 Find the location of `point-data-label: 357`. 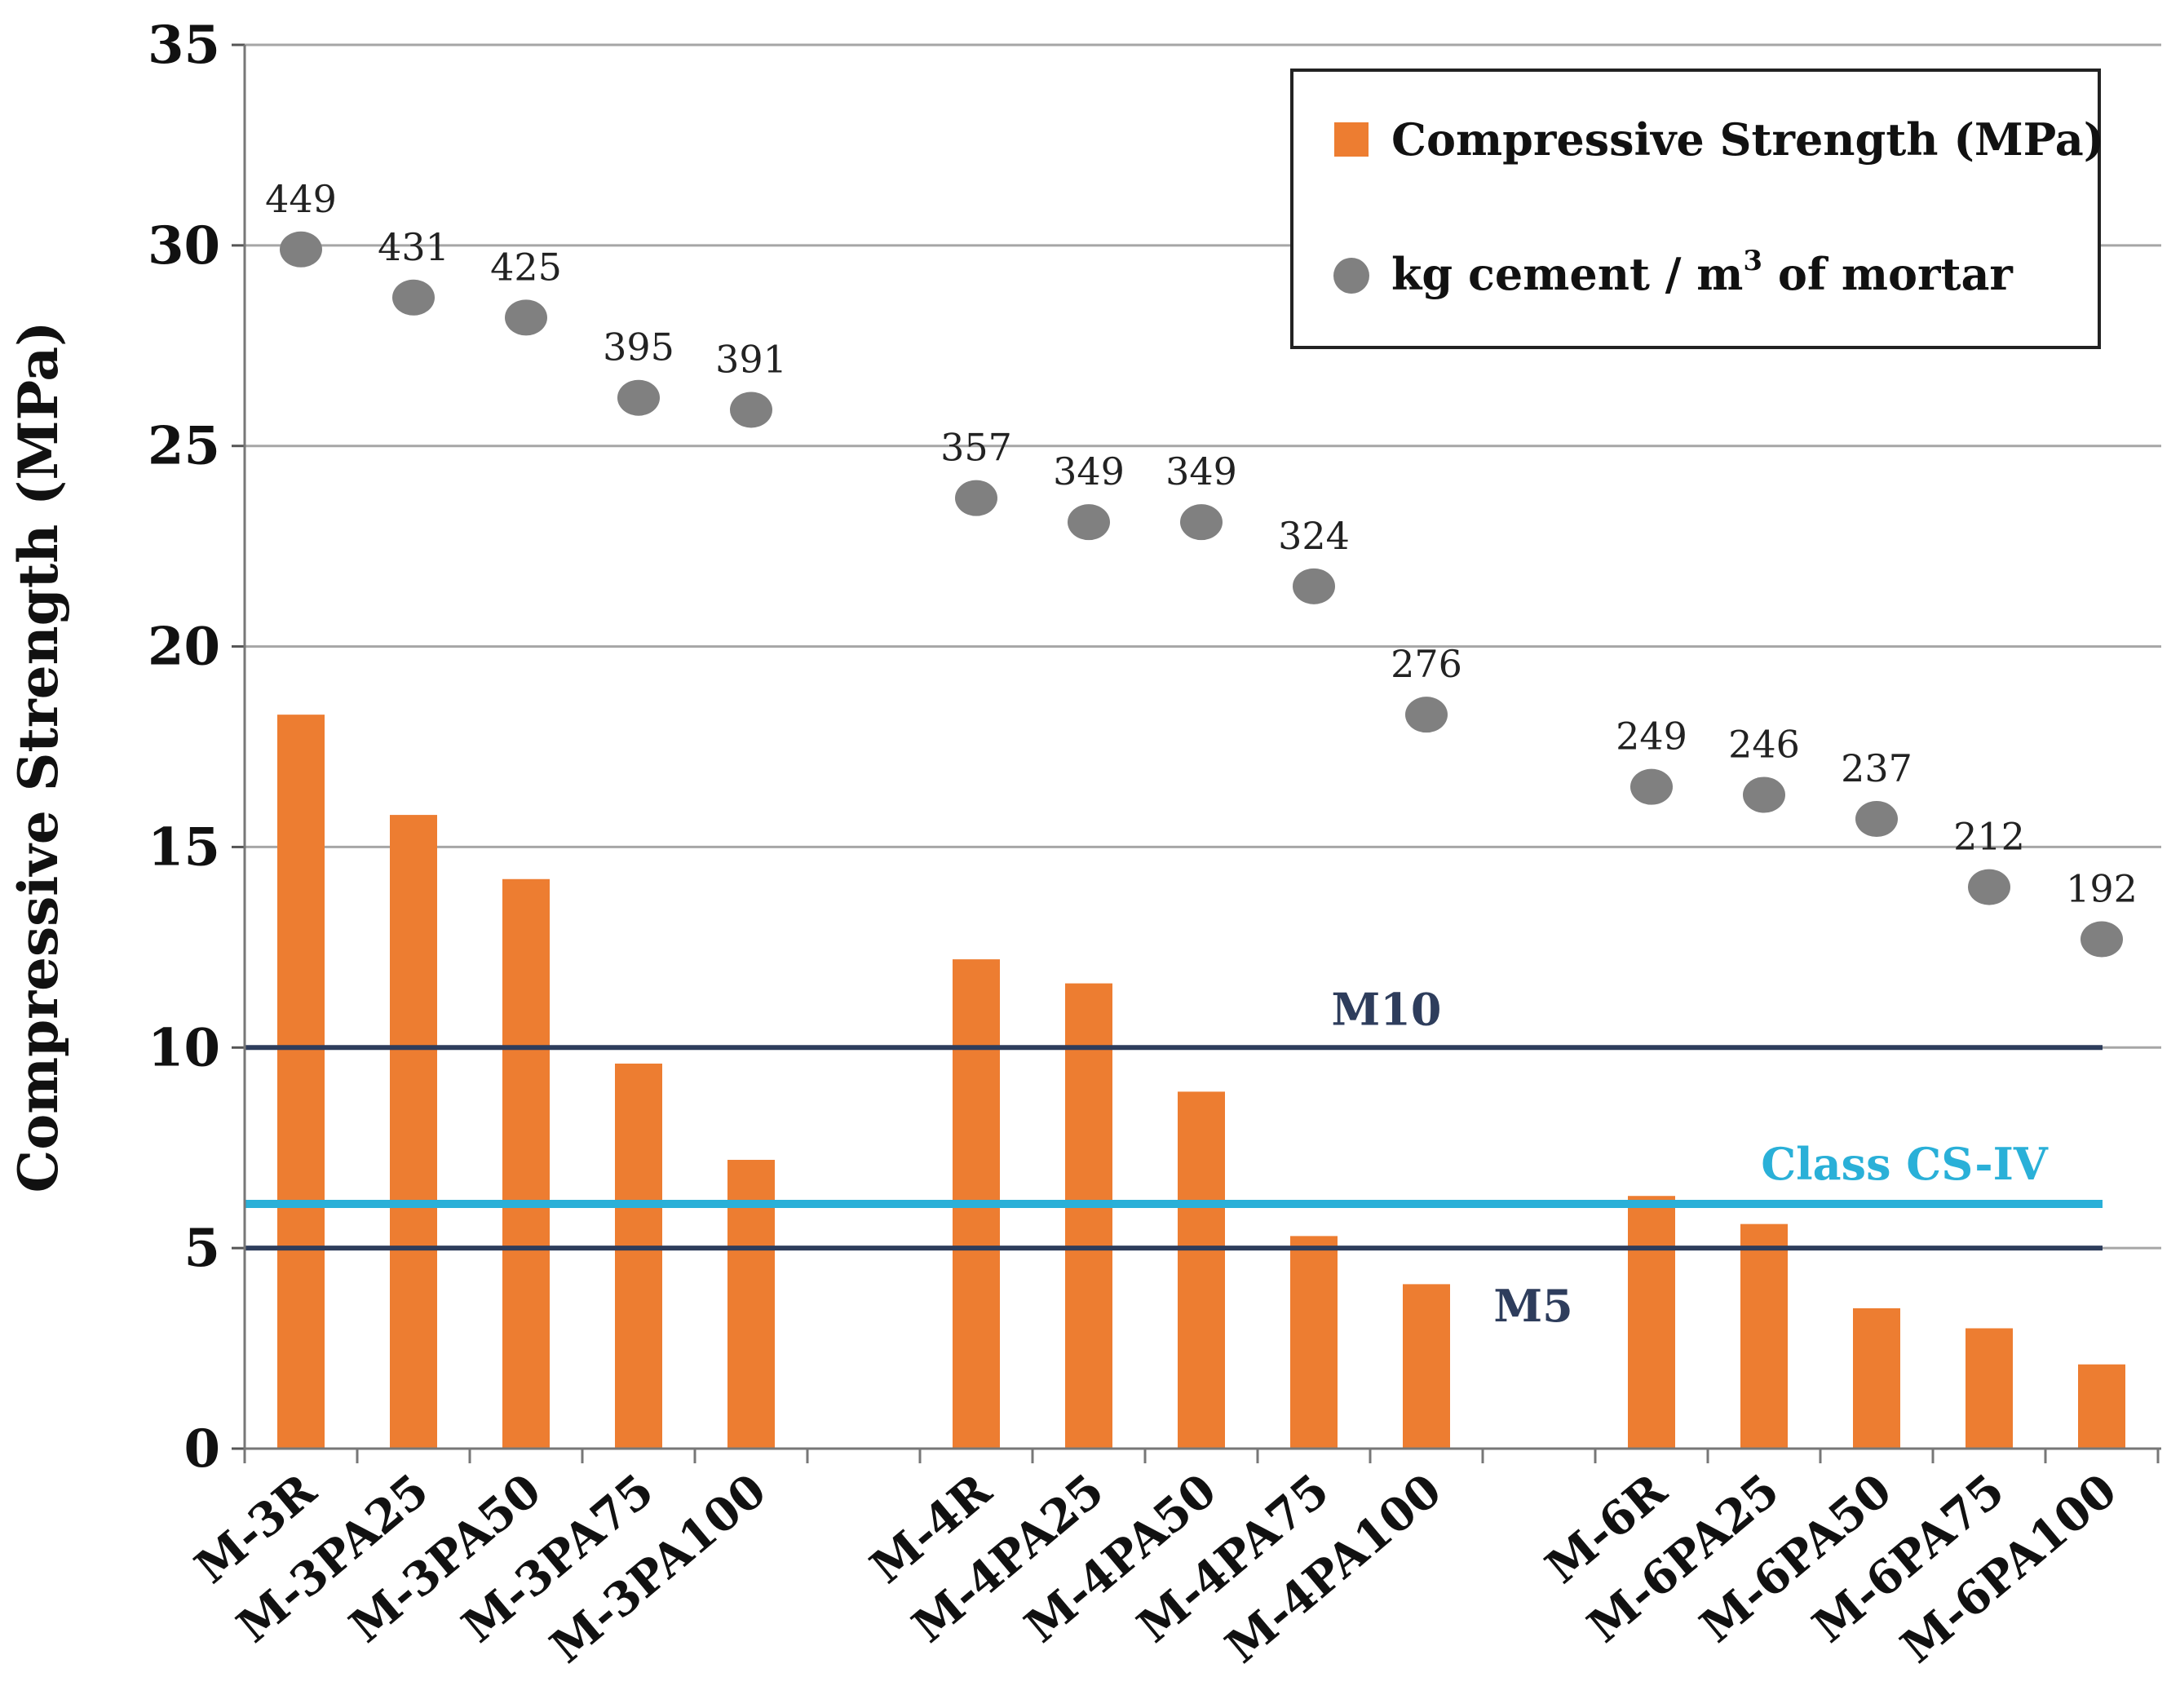

point-data-label: 357 is located at coordinates (976, 448).